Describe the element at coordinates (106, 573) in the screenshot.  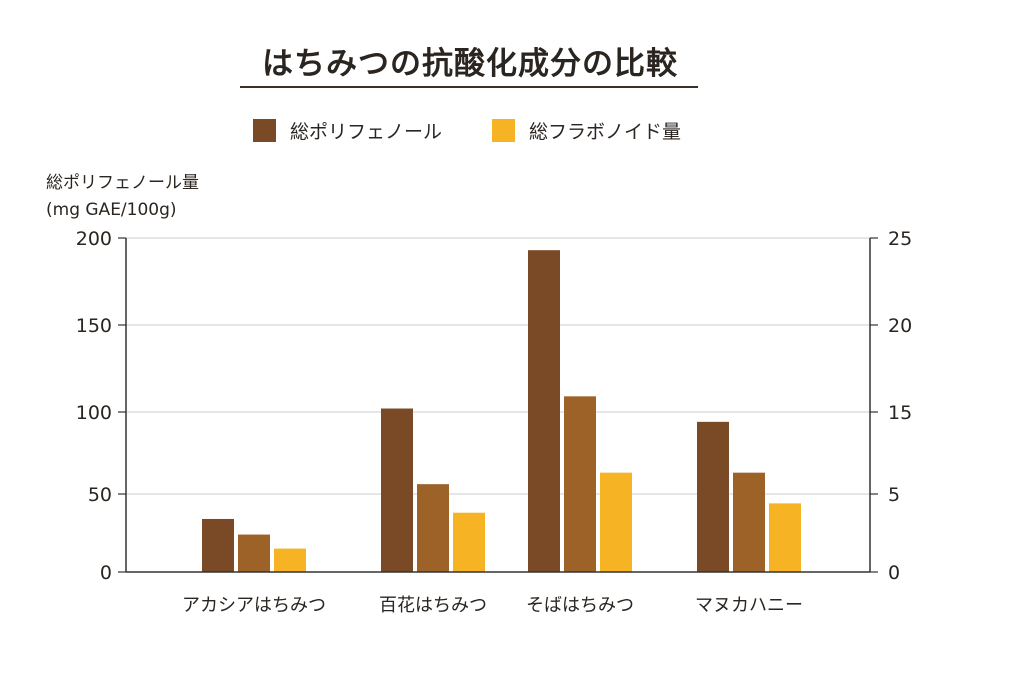
I see `y-left-tick-label: 0` at that location.